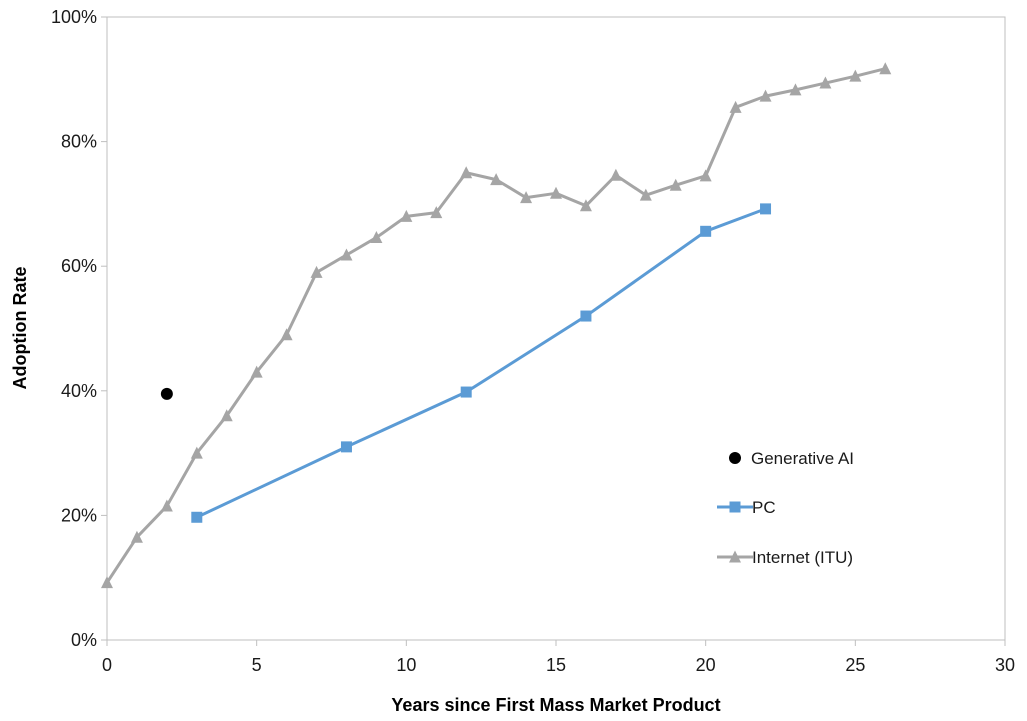 This screenshot has width=1027, height=721. I want to click on legend-item-generative-ai: Generative AI, so click(791, 458).